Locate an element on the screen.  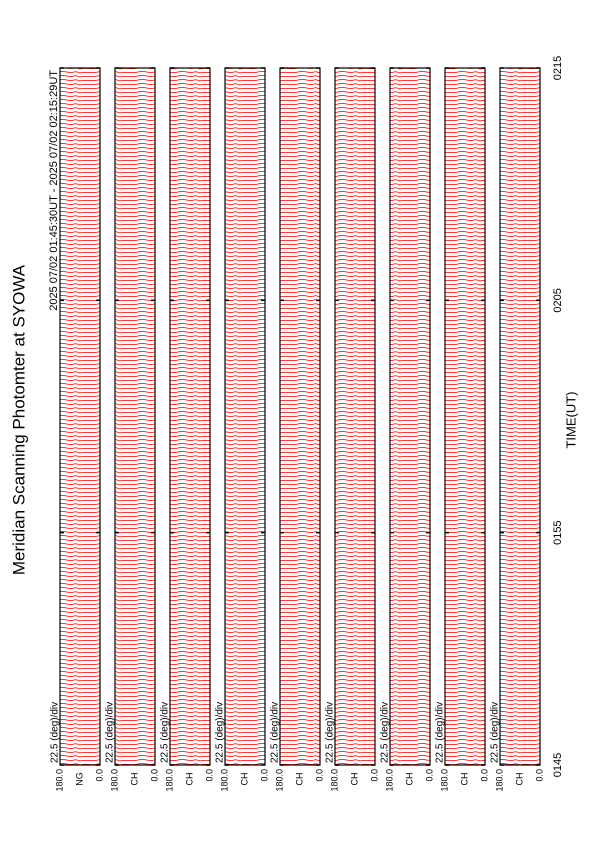
x-tick-label: 0145 is located at coordinates (558, 765).